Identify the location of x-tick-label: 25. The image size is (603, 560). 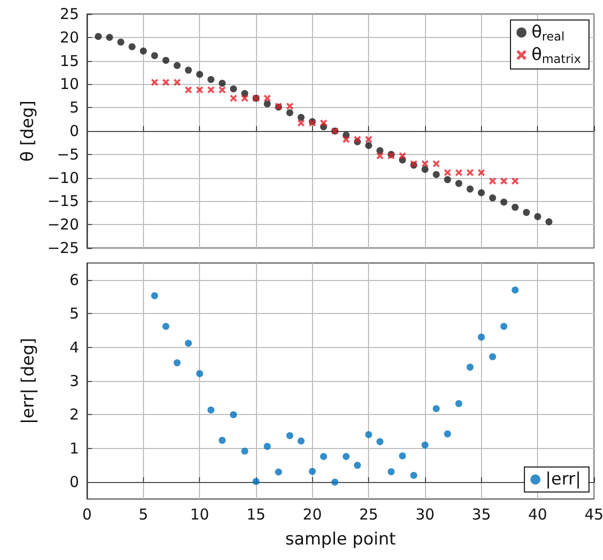
(368, 515).